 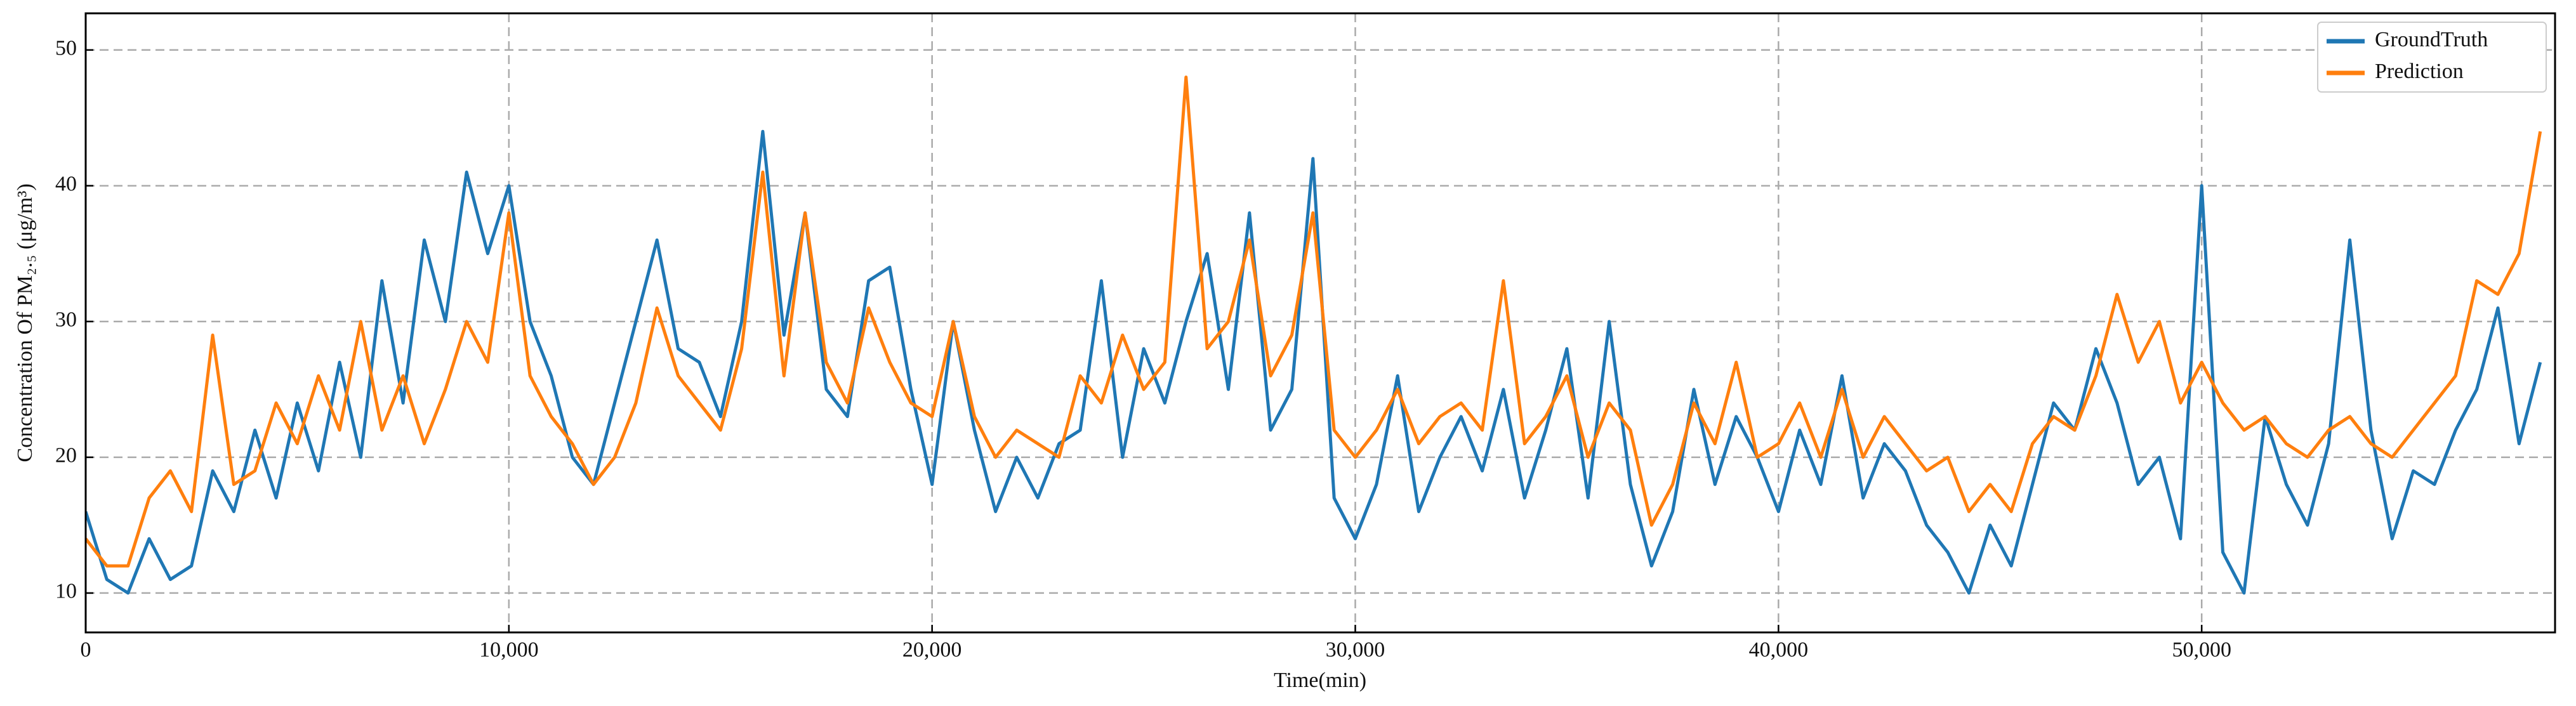 I want to click on legend-label: GroundTruth, so click(x=2432, y=39).